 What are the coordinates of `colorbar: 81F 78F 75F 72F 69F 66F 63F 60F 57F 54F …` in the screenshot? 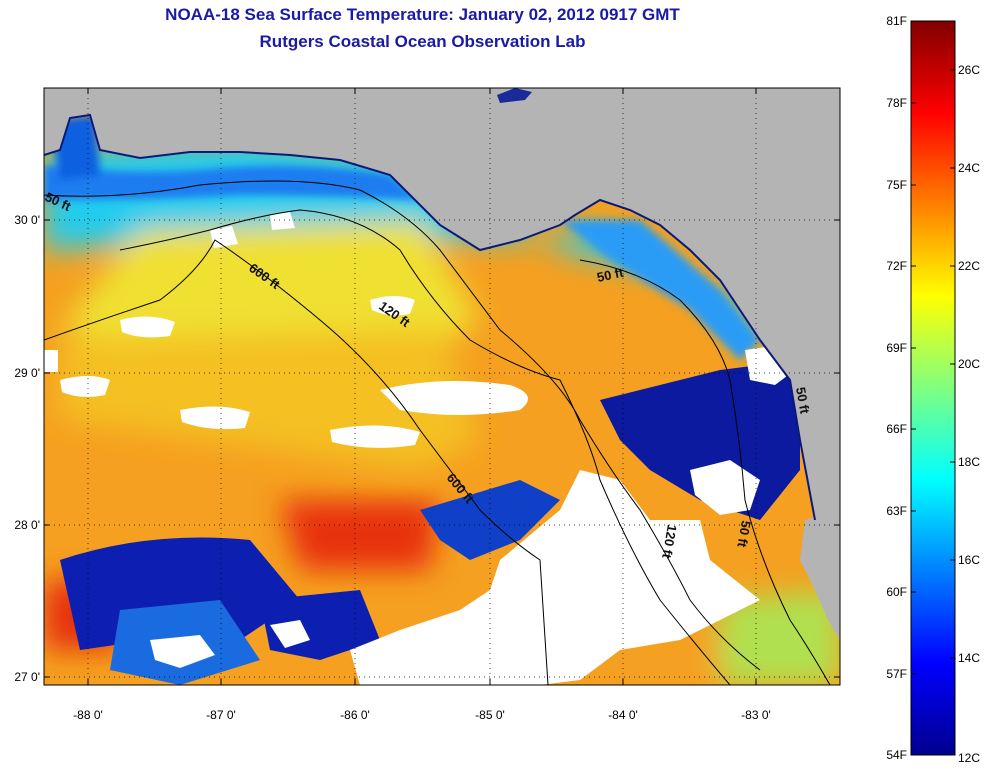 It's located at (933, 389).